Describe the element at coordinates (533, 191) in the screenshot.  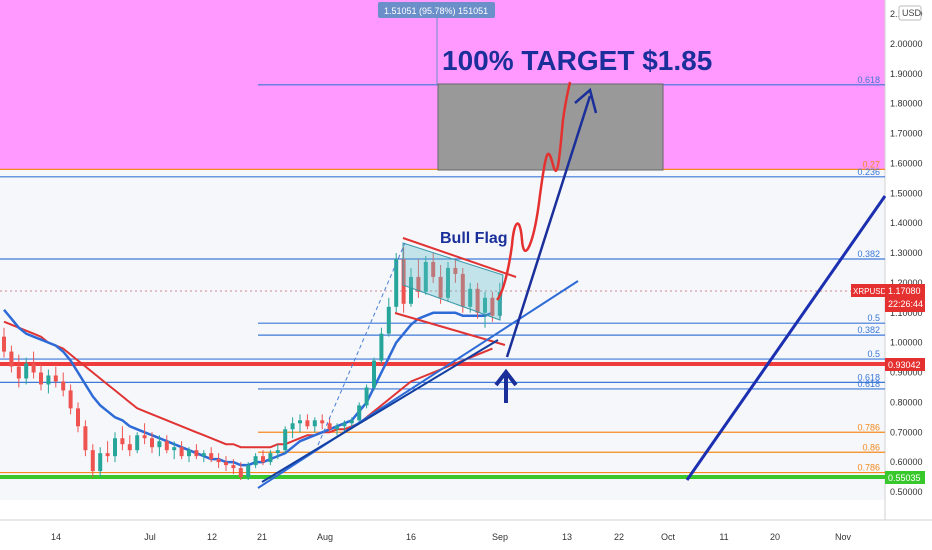
I see `projection-path` at that location.